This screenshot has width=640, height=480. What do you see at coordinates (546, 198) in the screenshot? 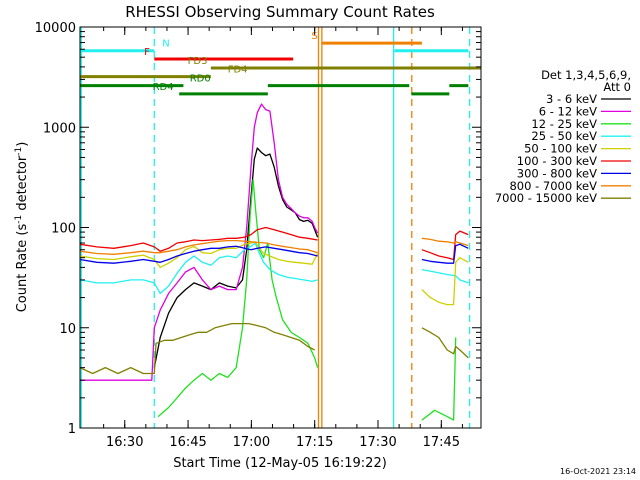
I see `legend-label-7000-15000-kev: 7000 - 15000 keV` at bounding box center [546, 198].